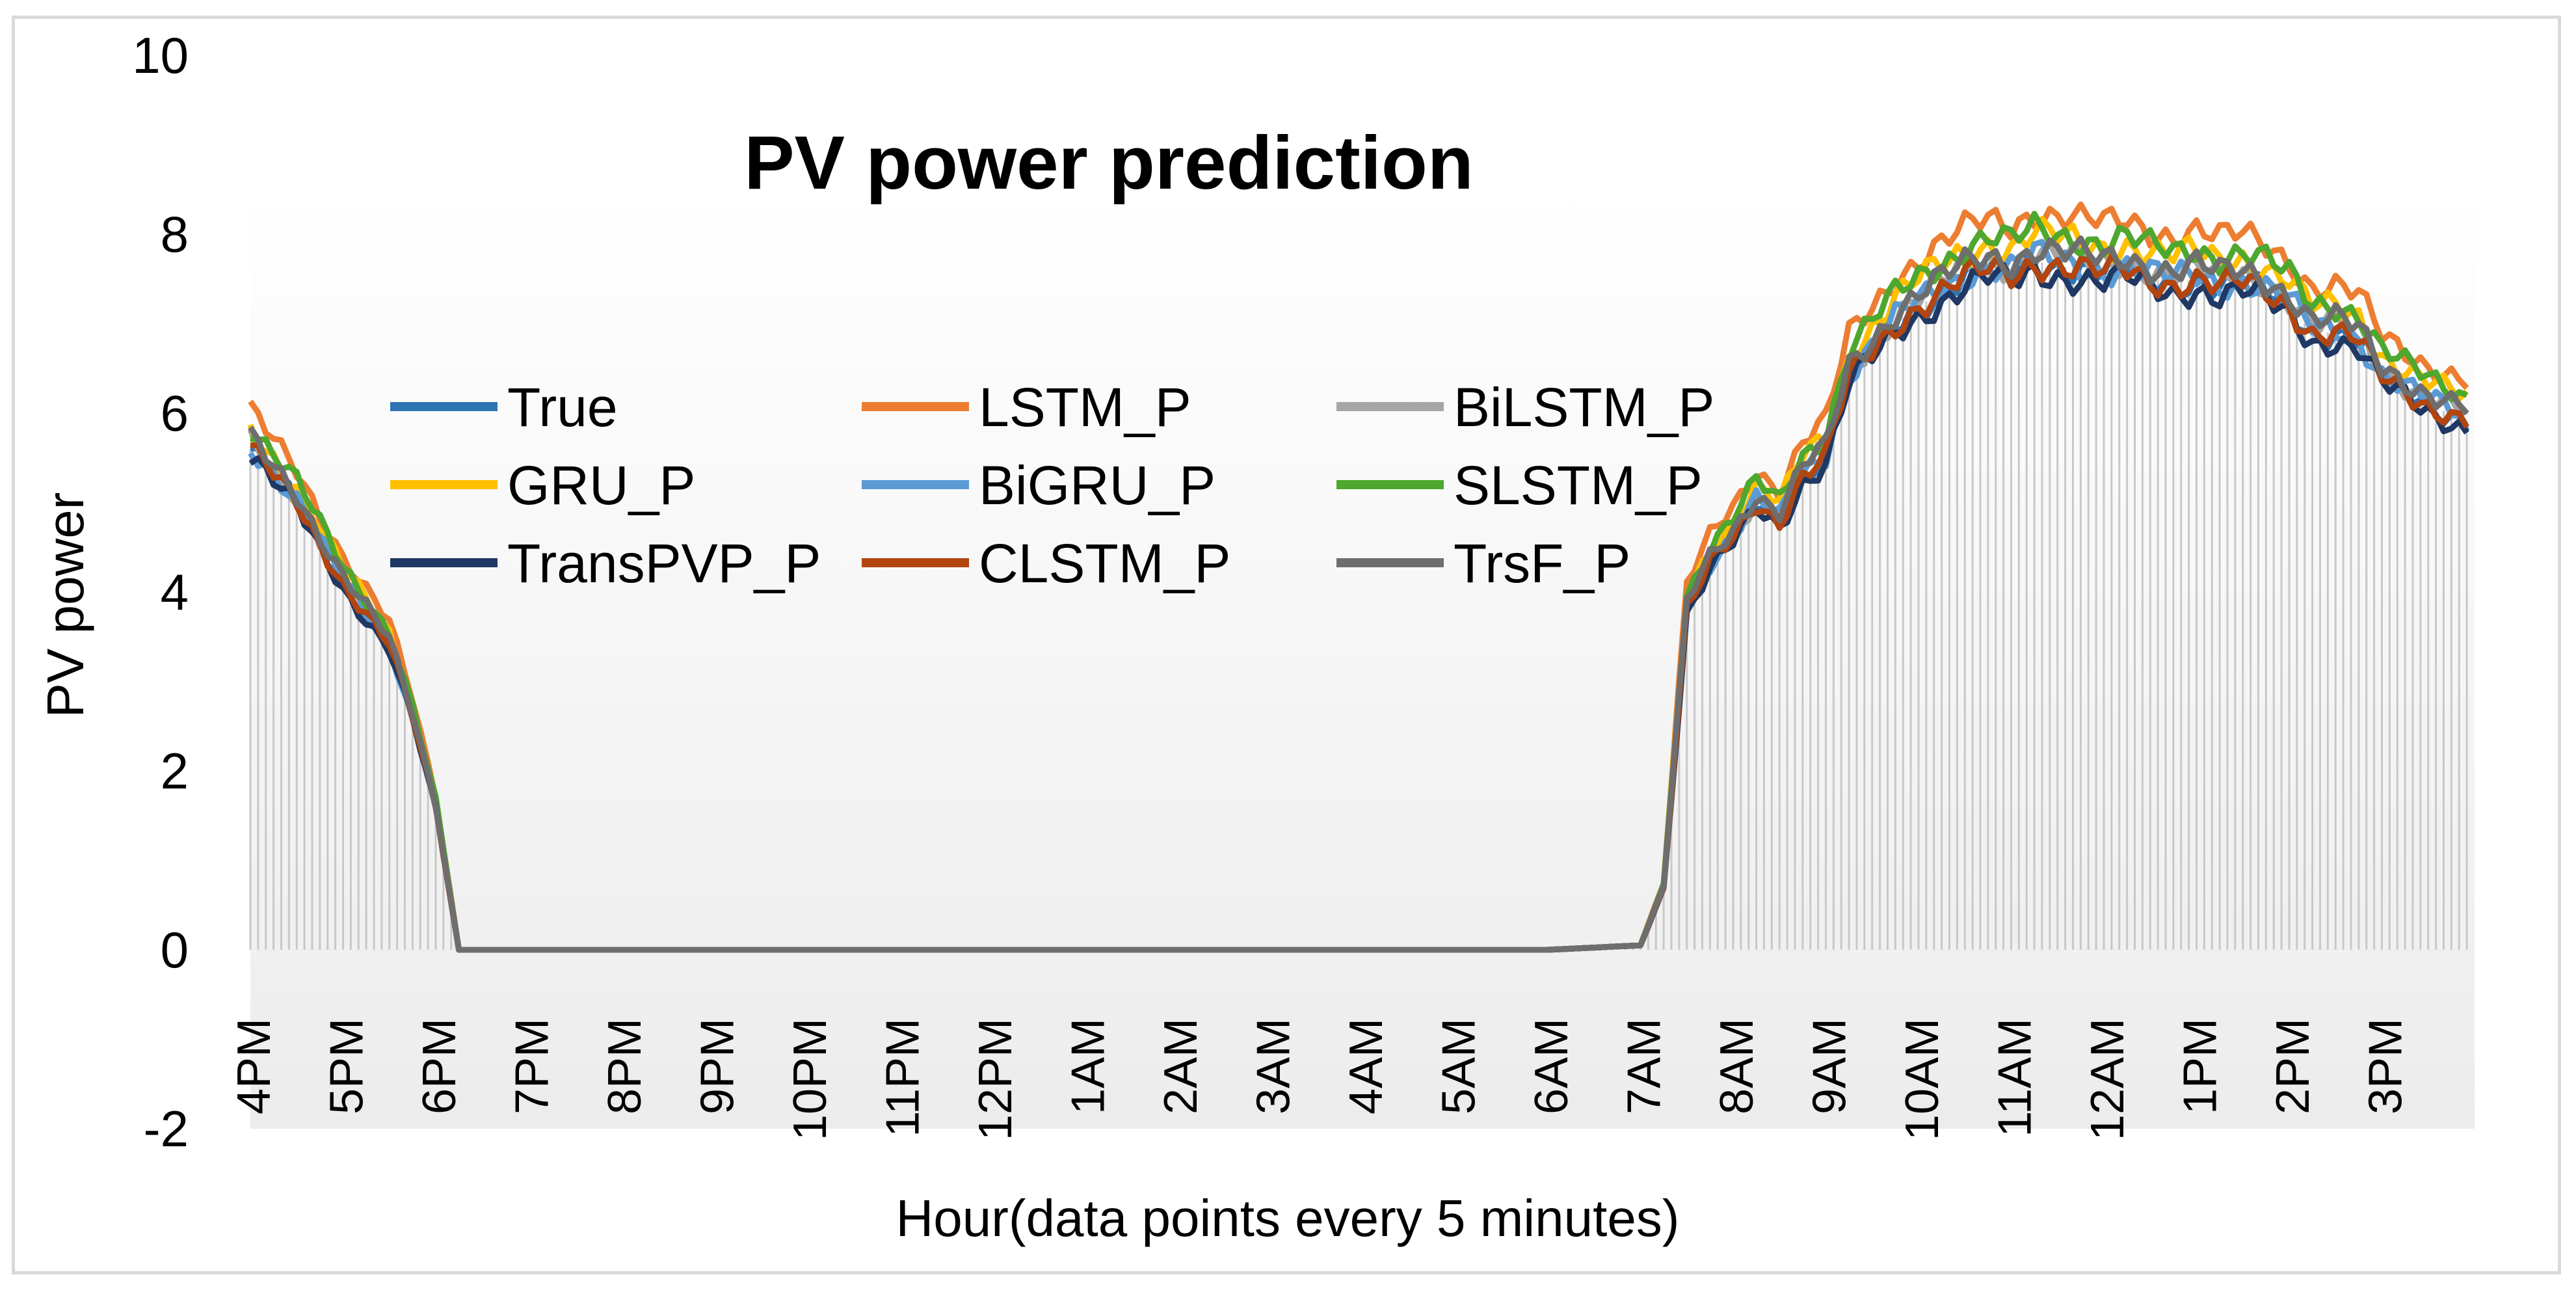  Describe the element at coordinates (601, 485) in the screenshot. I see `legend-label: GRU_P` at that location.